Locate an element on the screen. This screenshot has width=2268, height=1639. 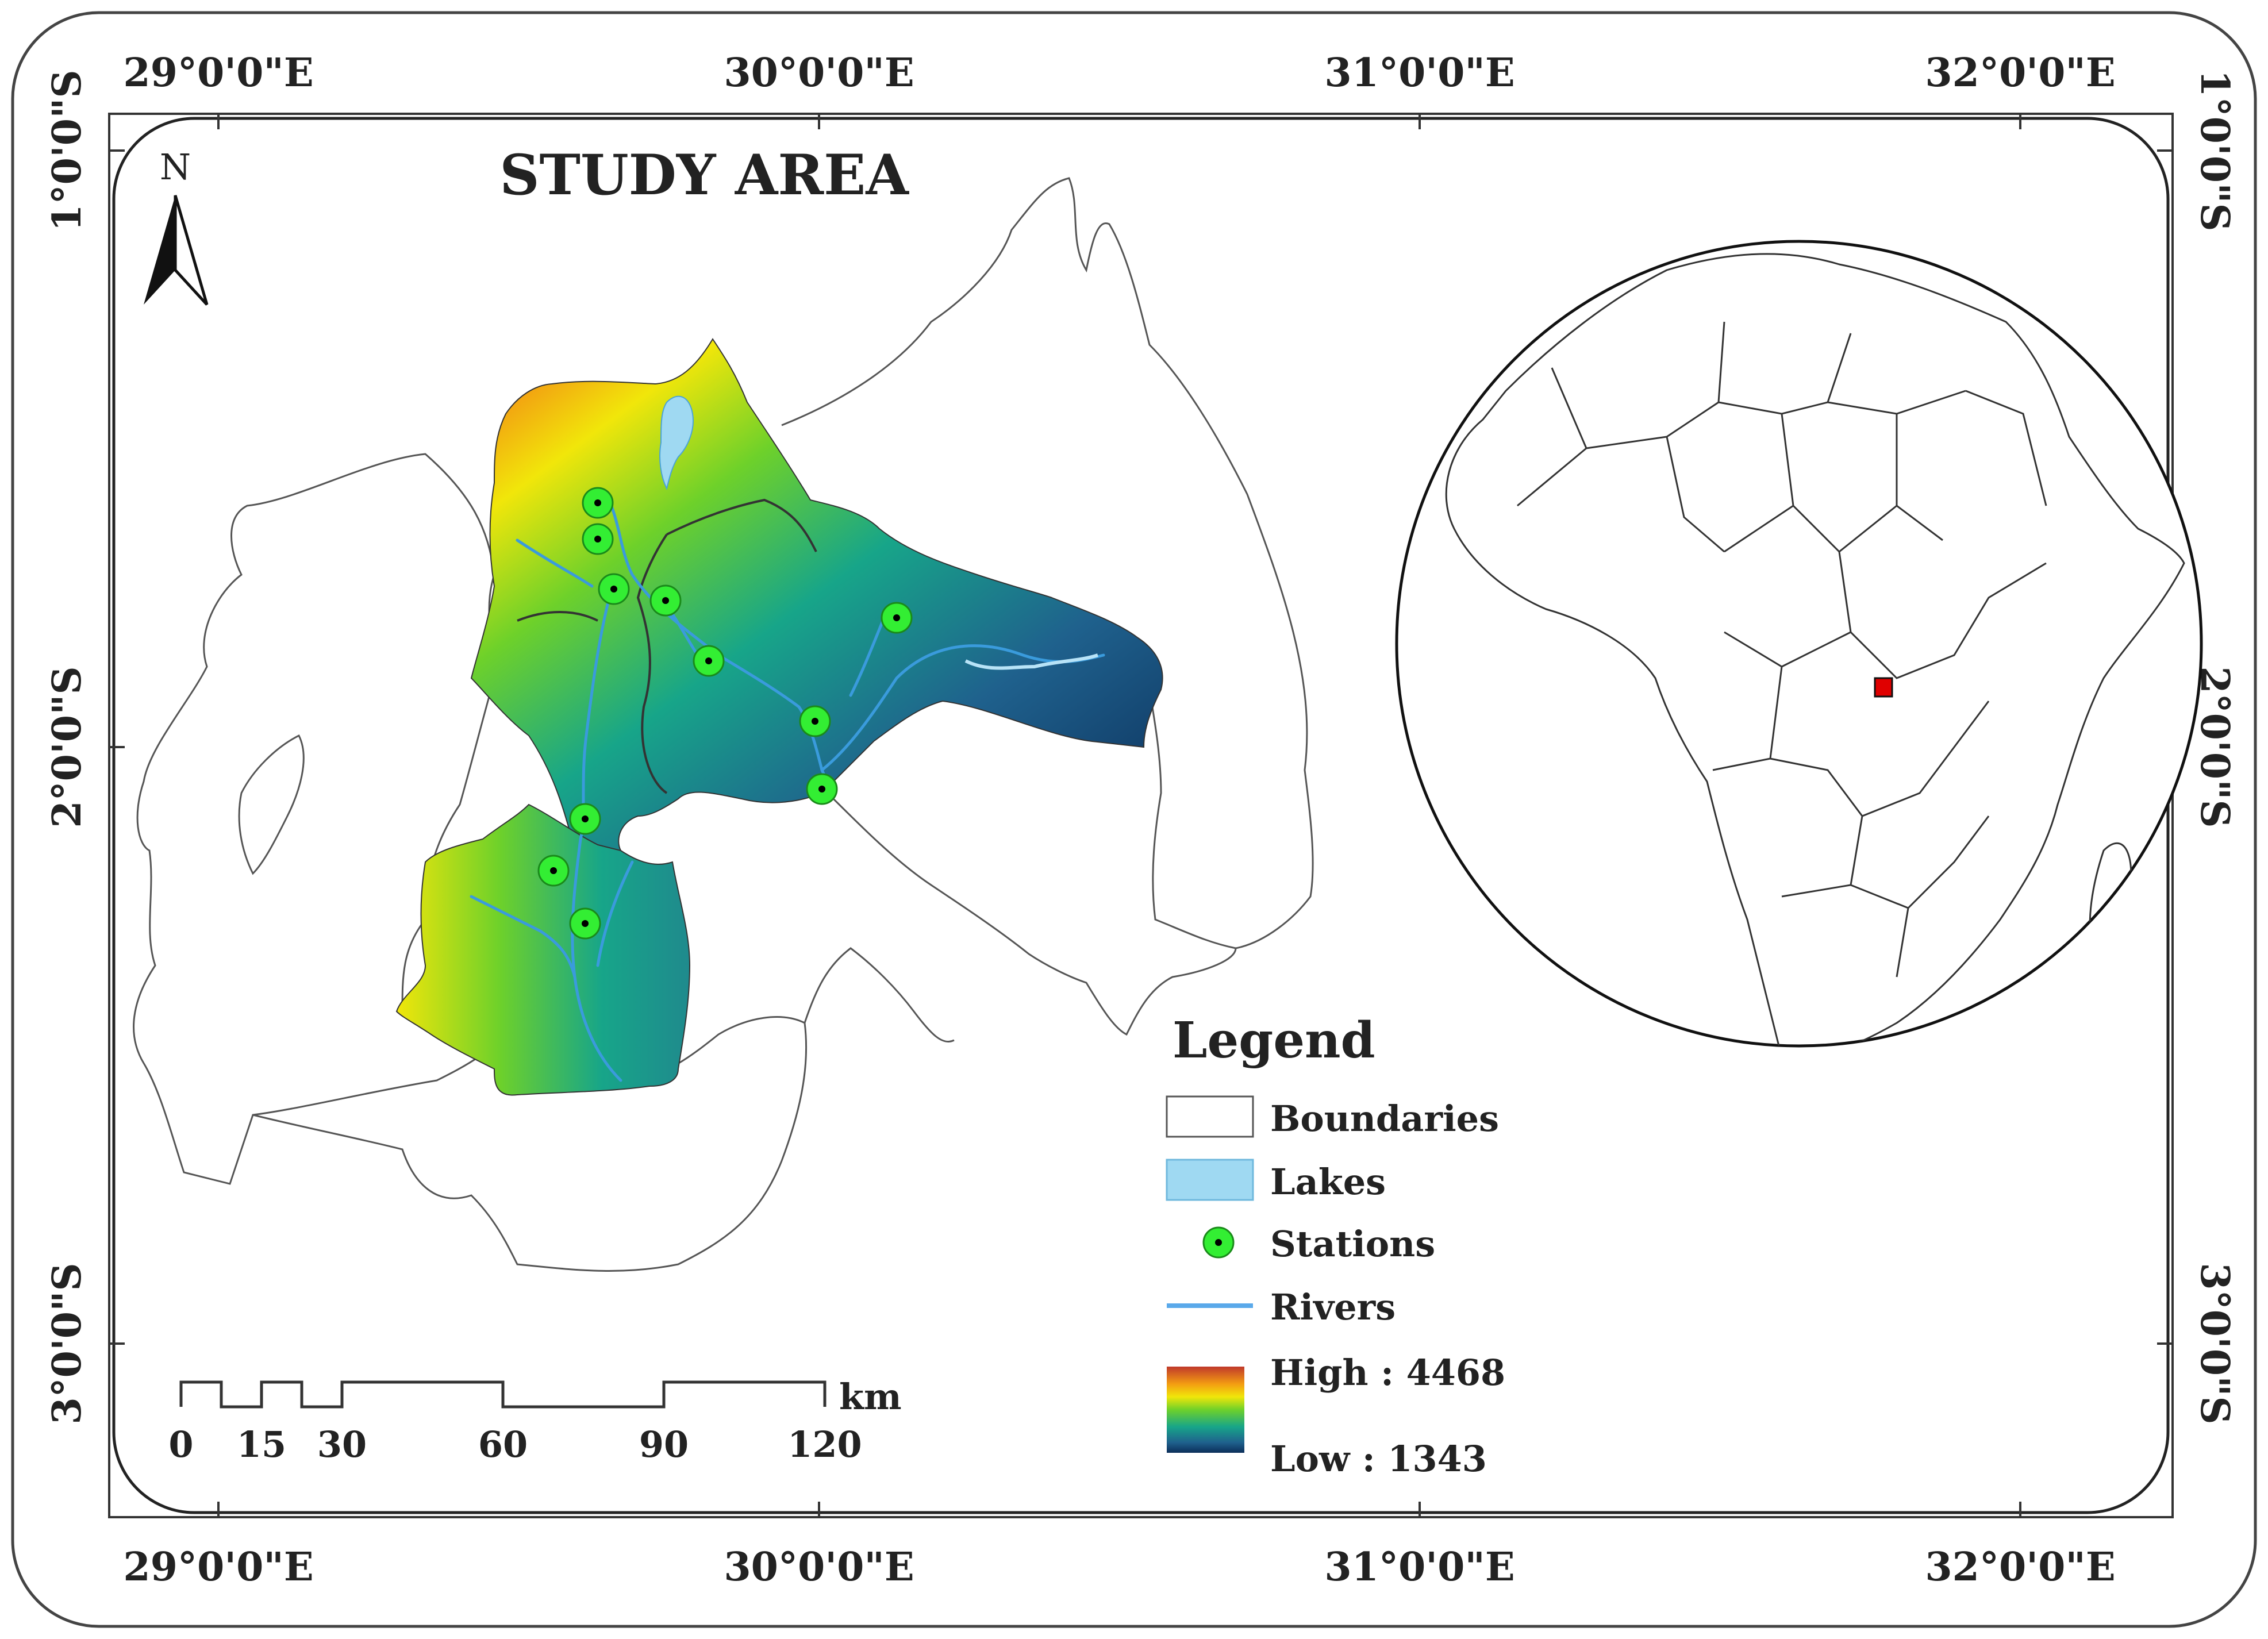
legend-elevation-low: Low : 1343 is located at coordinates (1378, 1459).